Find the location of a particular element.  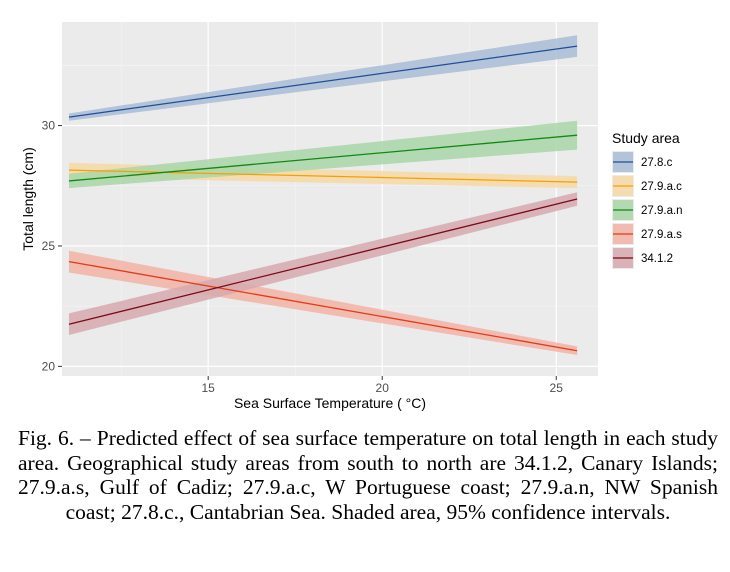

y-tick-label: 20 is located at coordinates (49, 366).